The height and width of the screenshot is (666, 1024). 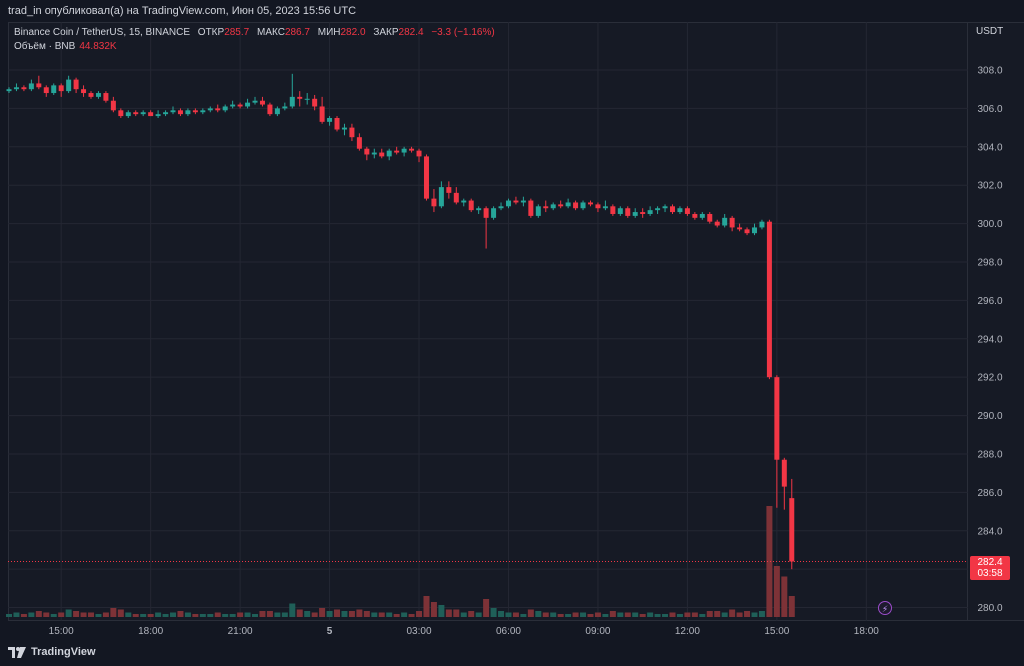 I want to click on price-tick-label: 286.0, so click(x=989, y=493).